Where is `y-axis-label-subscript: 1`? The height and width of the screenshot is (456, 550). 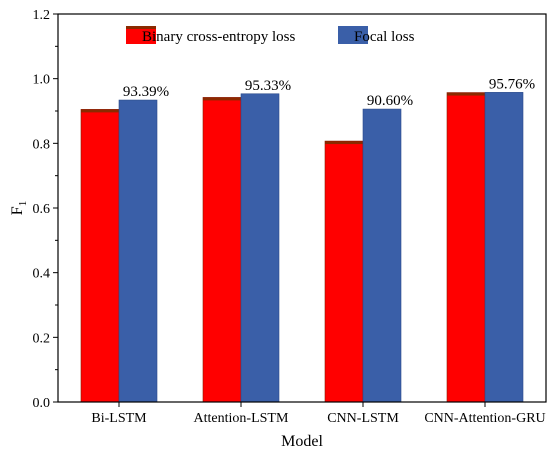
y-axis-label-subscript: 1 is located at coordinates (23, 204).